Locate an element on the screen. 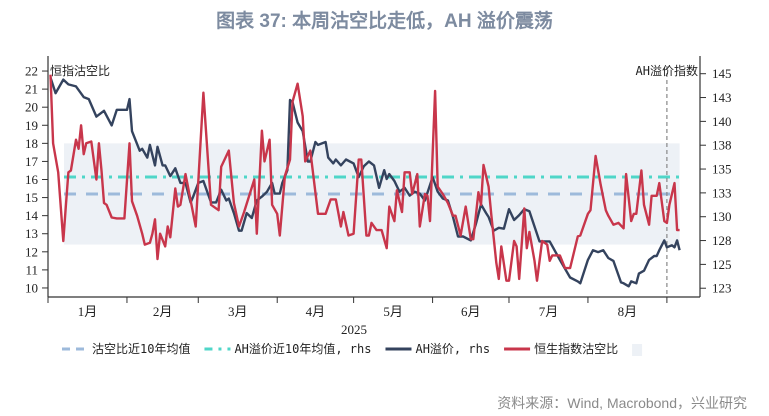 The image size is (769, 416). right-tick-label: 130 is located at coordinates (722, 216).